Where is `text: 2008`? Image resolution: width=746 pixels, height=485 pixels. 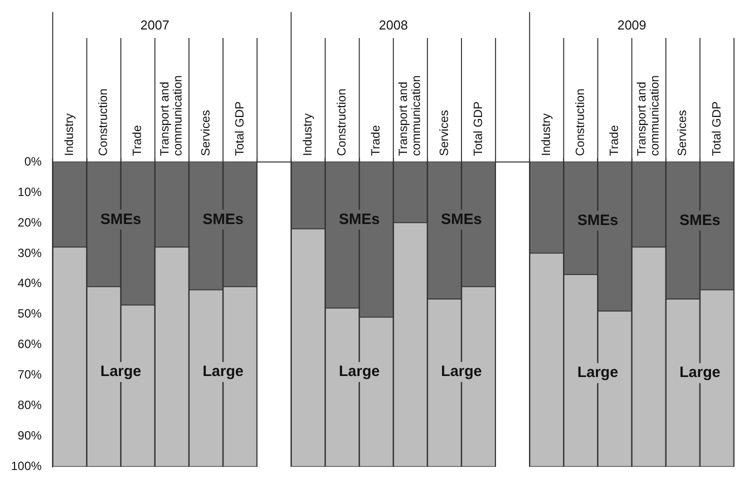 text: 2008 is located at coordinates (393, 25).